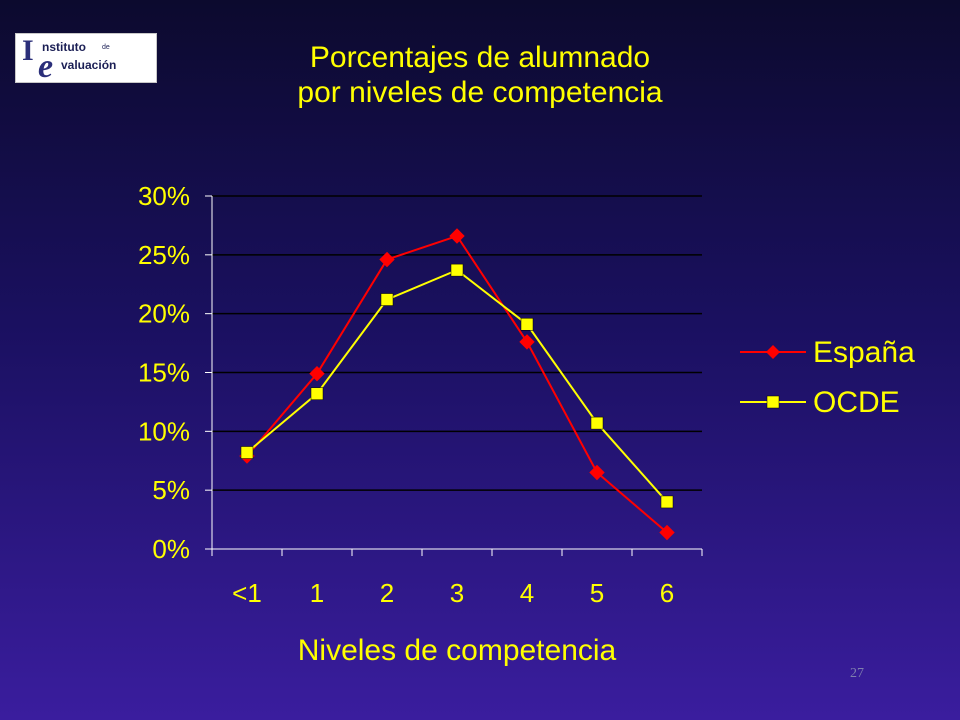  I want to click on legend-label: España, so click(864, 352).